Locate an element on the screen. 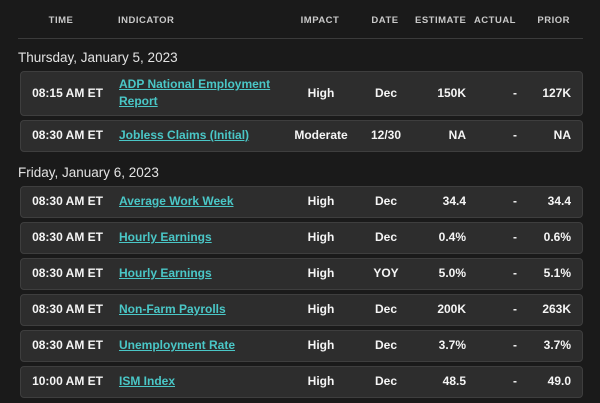  estimate-cell: 0.4% is located at coordinates (452, 237).